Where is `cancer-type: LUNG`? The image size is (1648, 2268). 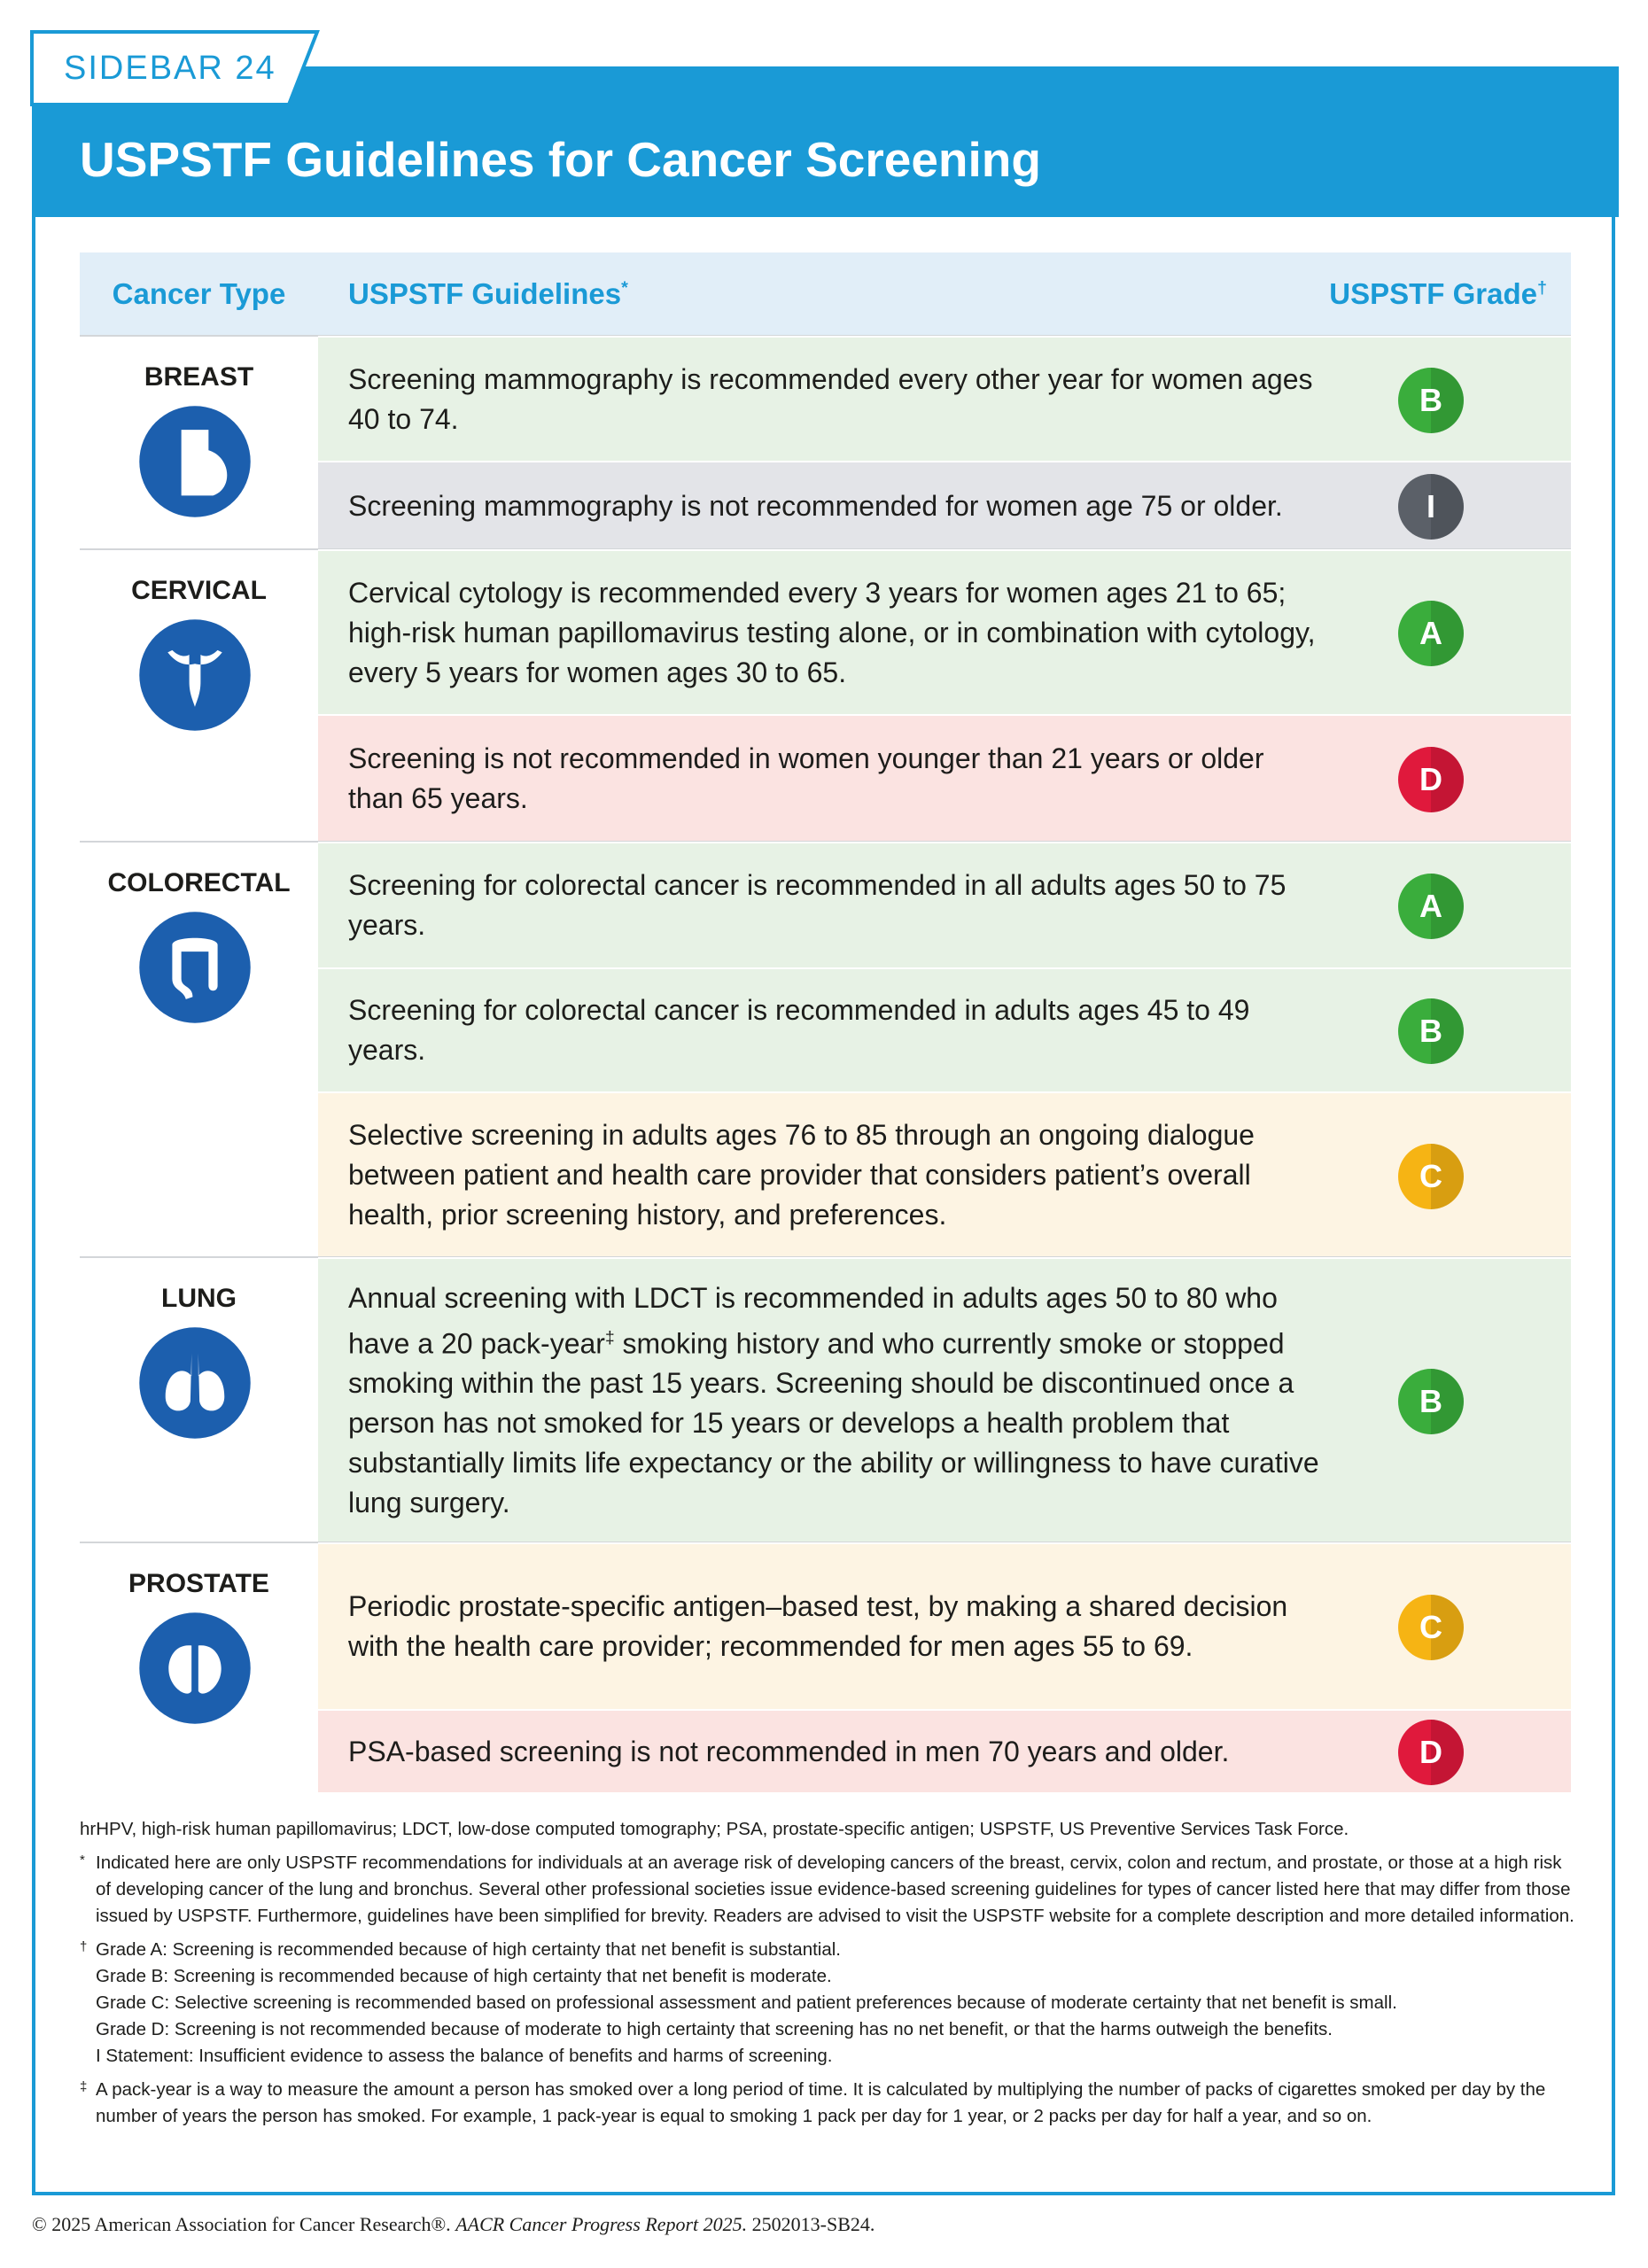
cancer-type: LUNG is located at coordinates (199, 1298).